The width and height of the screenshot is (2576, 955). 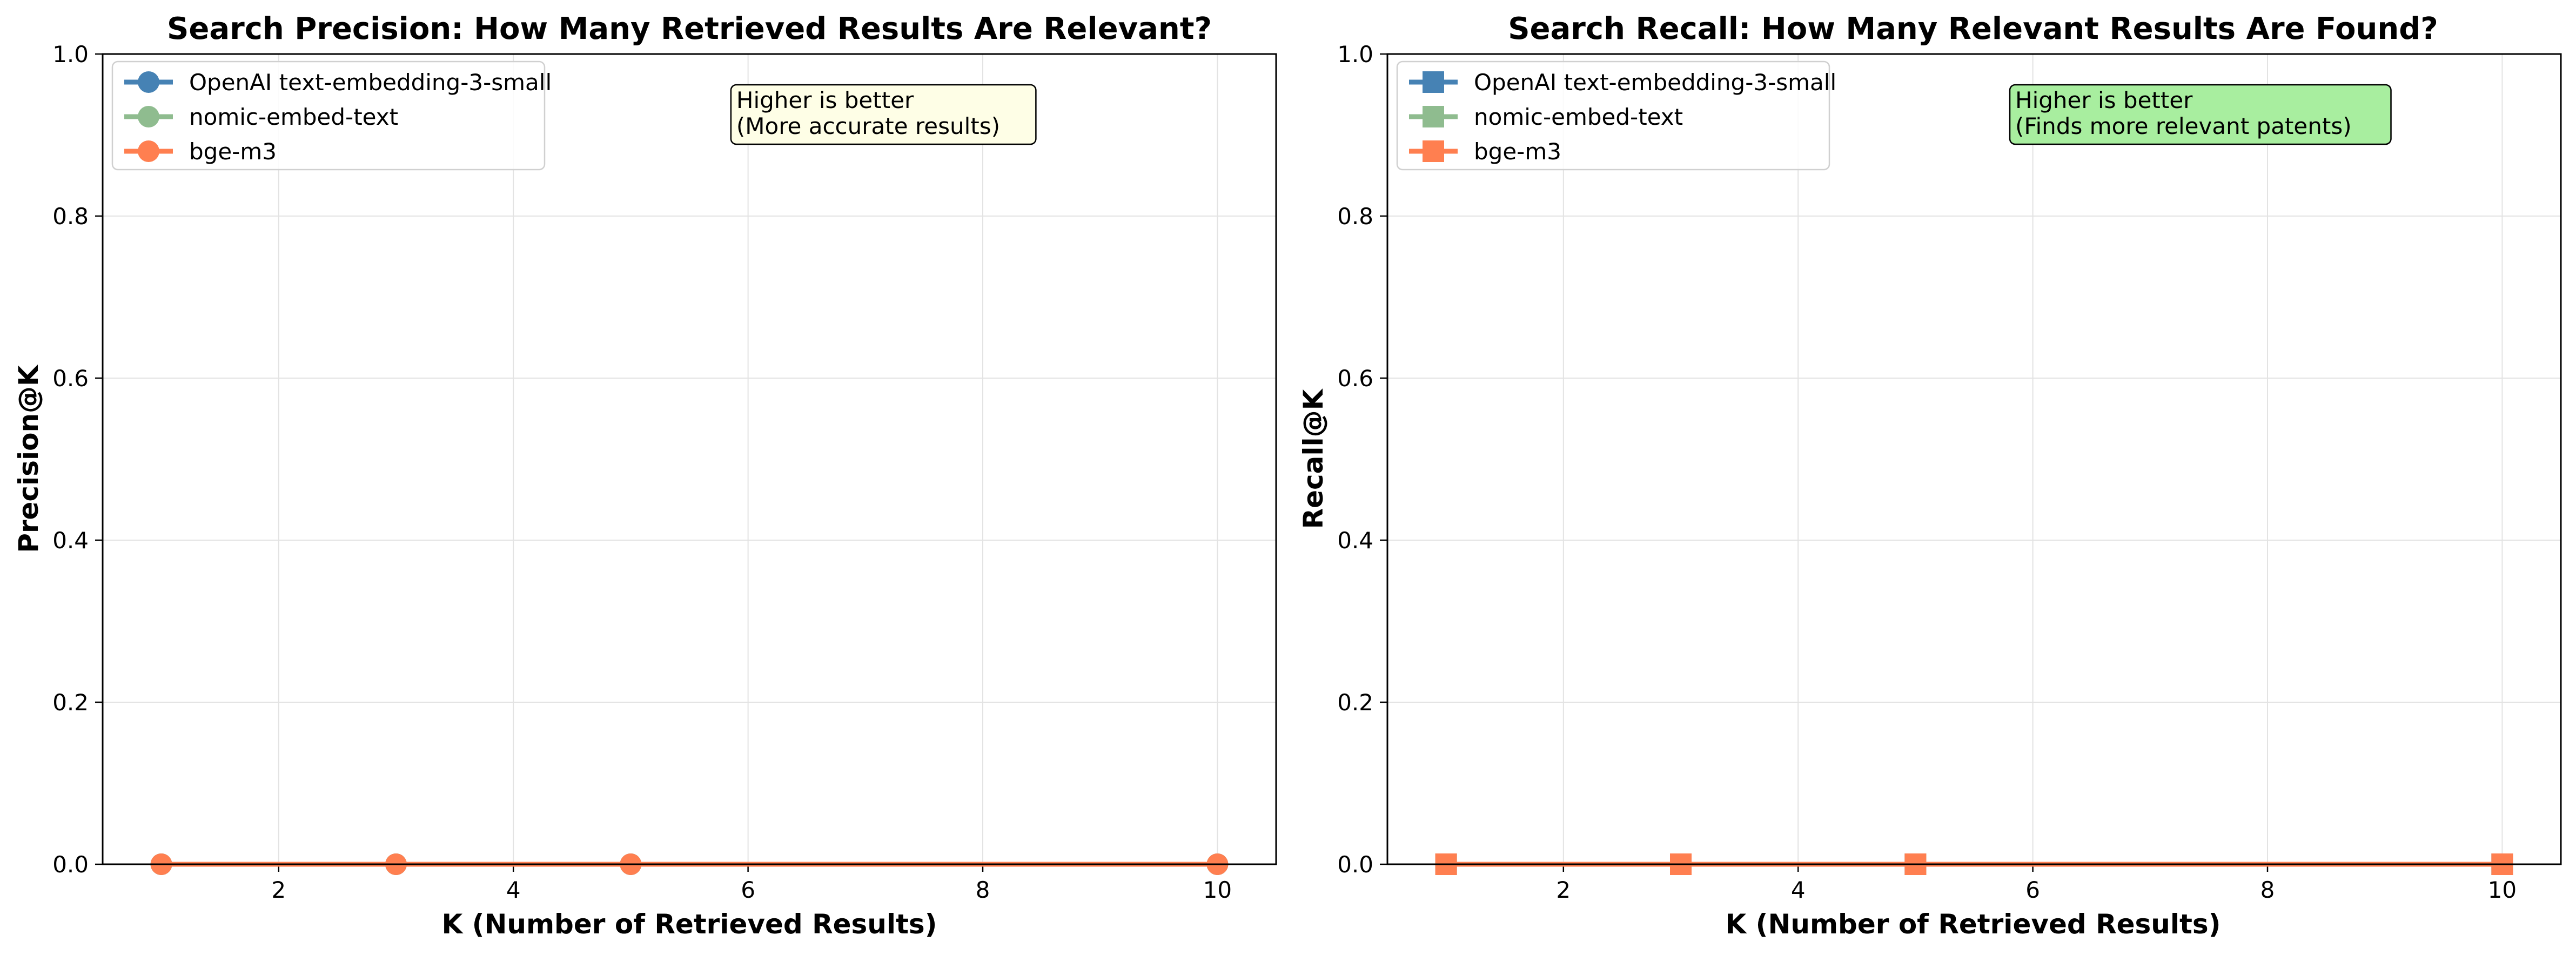 What do you see at coordinates (71, 540) in the screenshot?
I see `precision-y-tick-label: 0.4` at bounding box center [71, 540].